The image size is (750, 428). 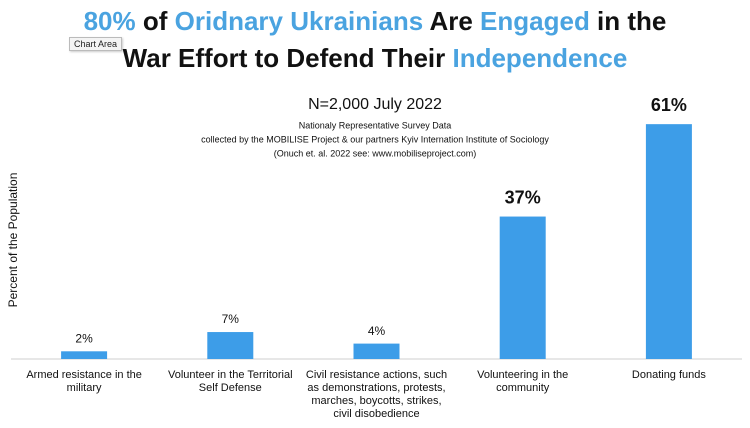 What do you see at coordinates (155, 21) in the screenshot?
I see `title-segment: of` at bounding box center [155, 21].